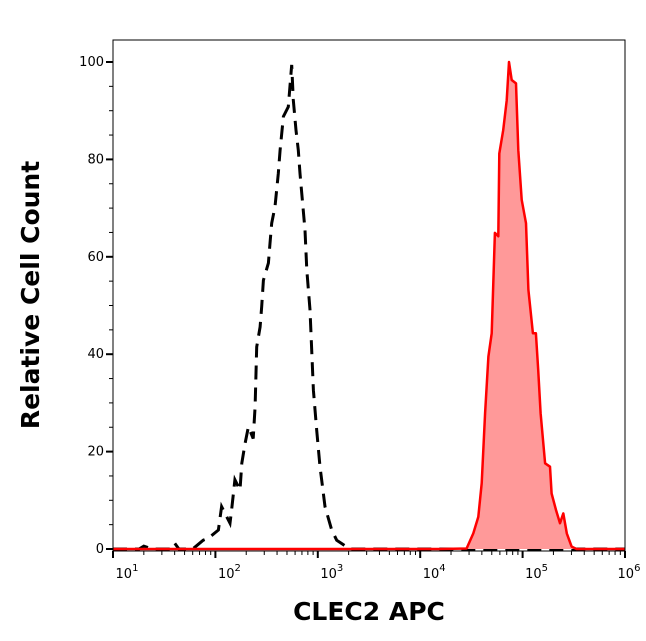  I want to click on x-tick-label: 10⁴, so click(434, 572).